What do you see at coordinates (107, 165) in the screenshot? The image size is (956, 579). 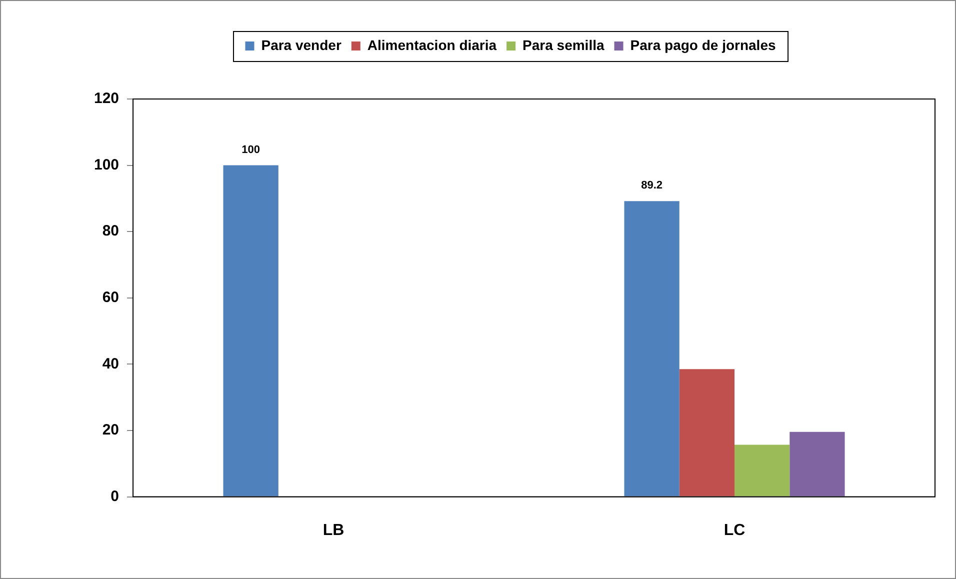 I see `y-tick-label: 100` at bounding box center [107, 165].